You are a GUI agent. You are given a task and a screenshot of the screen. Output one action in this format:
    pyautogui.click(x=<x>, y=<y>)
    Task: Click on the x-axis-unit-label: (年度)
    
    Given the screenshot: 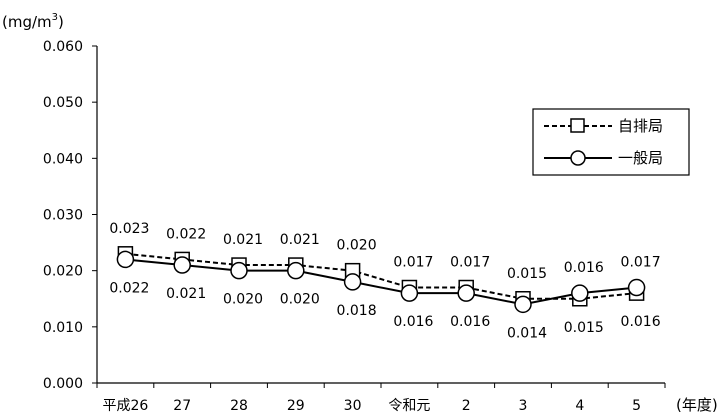 What is the action you would take?
    pyautogui.click(x=697, y=405)
    